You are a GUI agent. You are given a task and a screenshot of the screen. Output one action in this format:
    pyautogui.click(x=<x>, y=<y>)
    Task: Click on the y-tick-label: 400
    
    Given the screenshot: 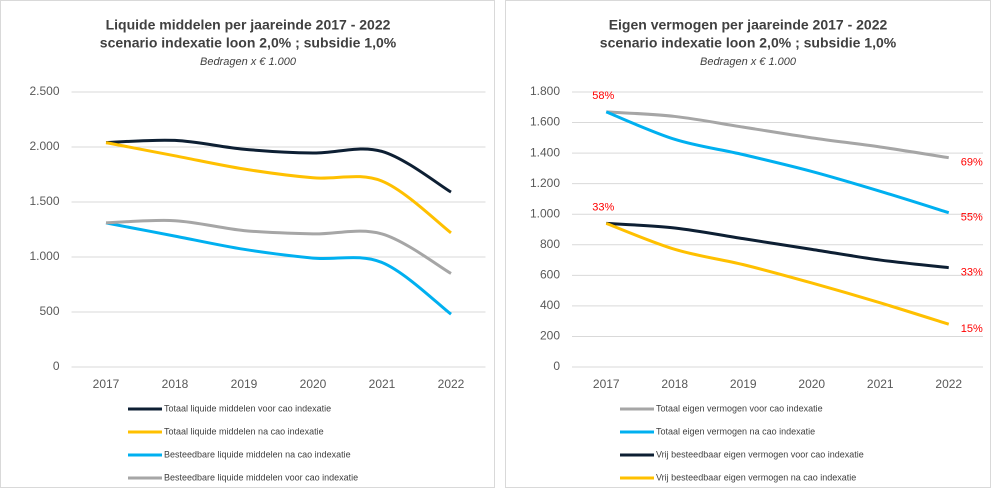 What is the action you would take?
    pyautogui.click(x=550, y=305)
    